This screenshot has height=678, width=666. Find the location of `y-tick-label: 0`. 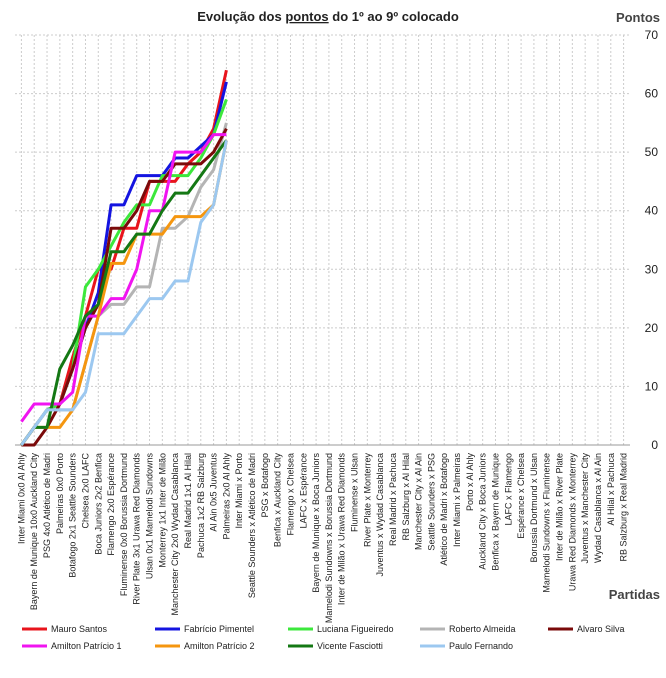

y-tick-label: 0 is located at coordinates (654, 445).